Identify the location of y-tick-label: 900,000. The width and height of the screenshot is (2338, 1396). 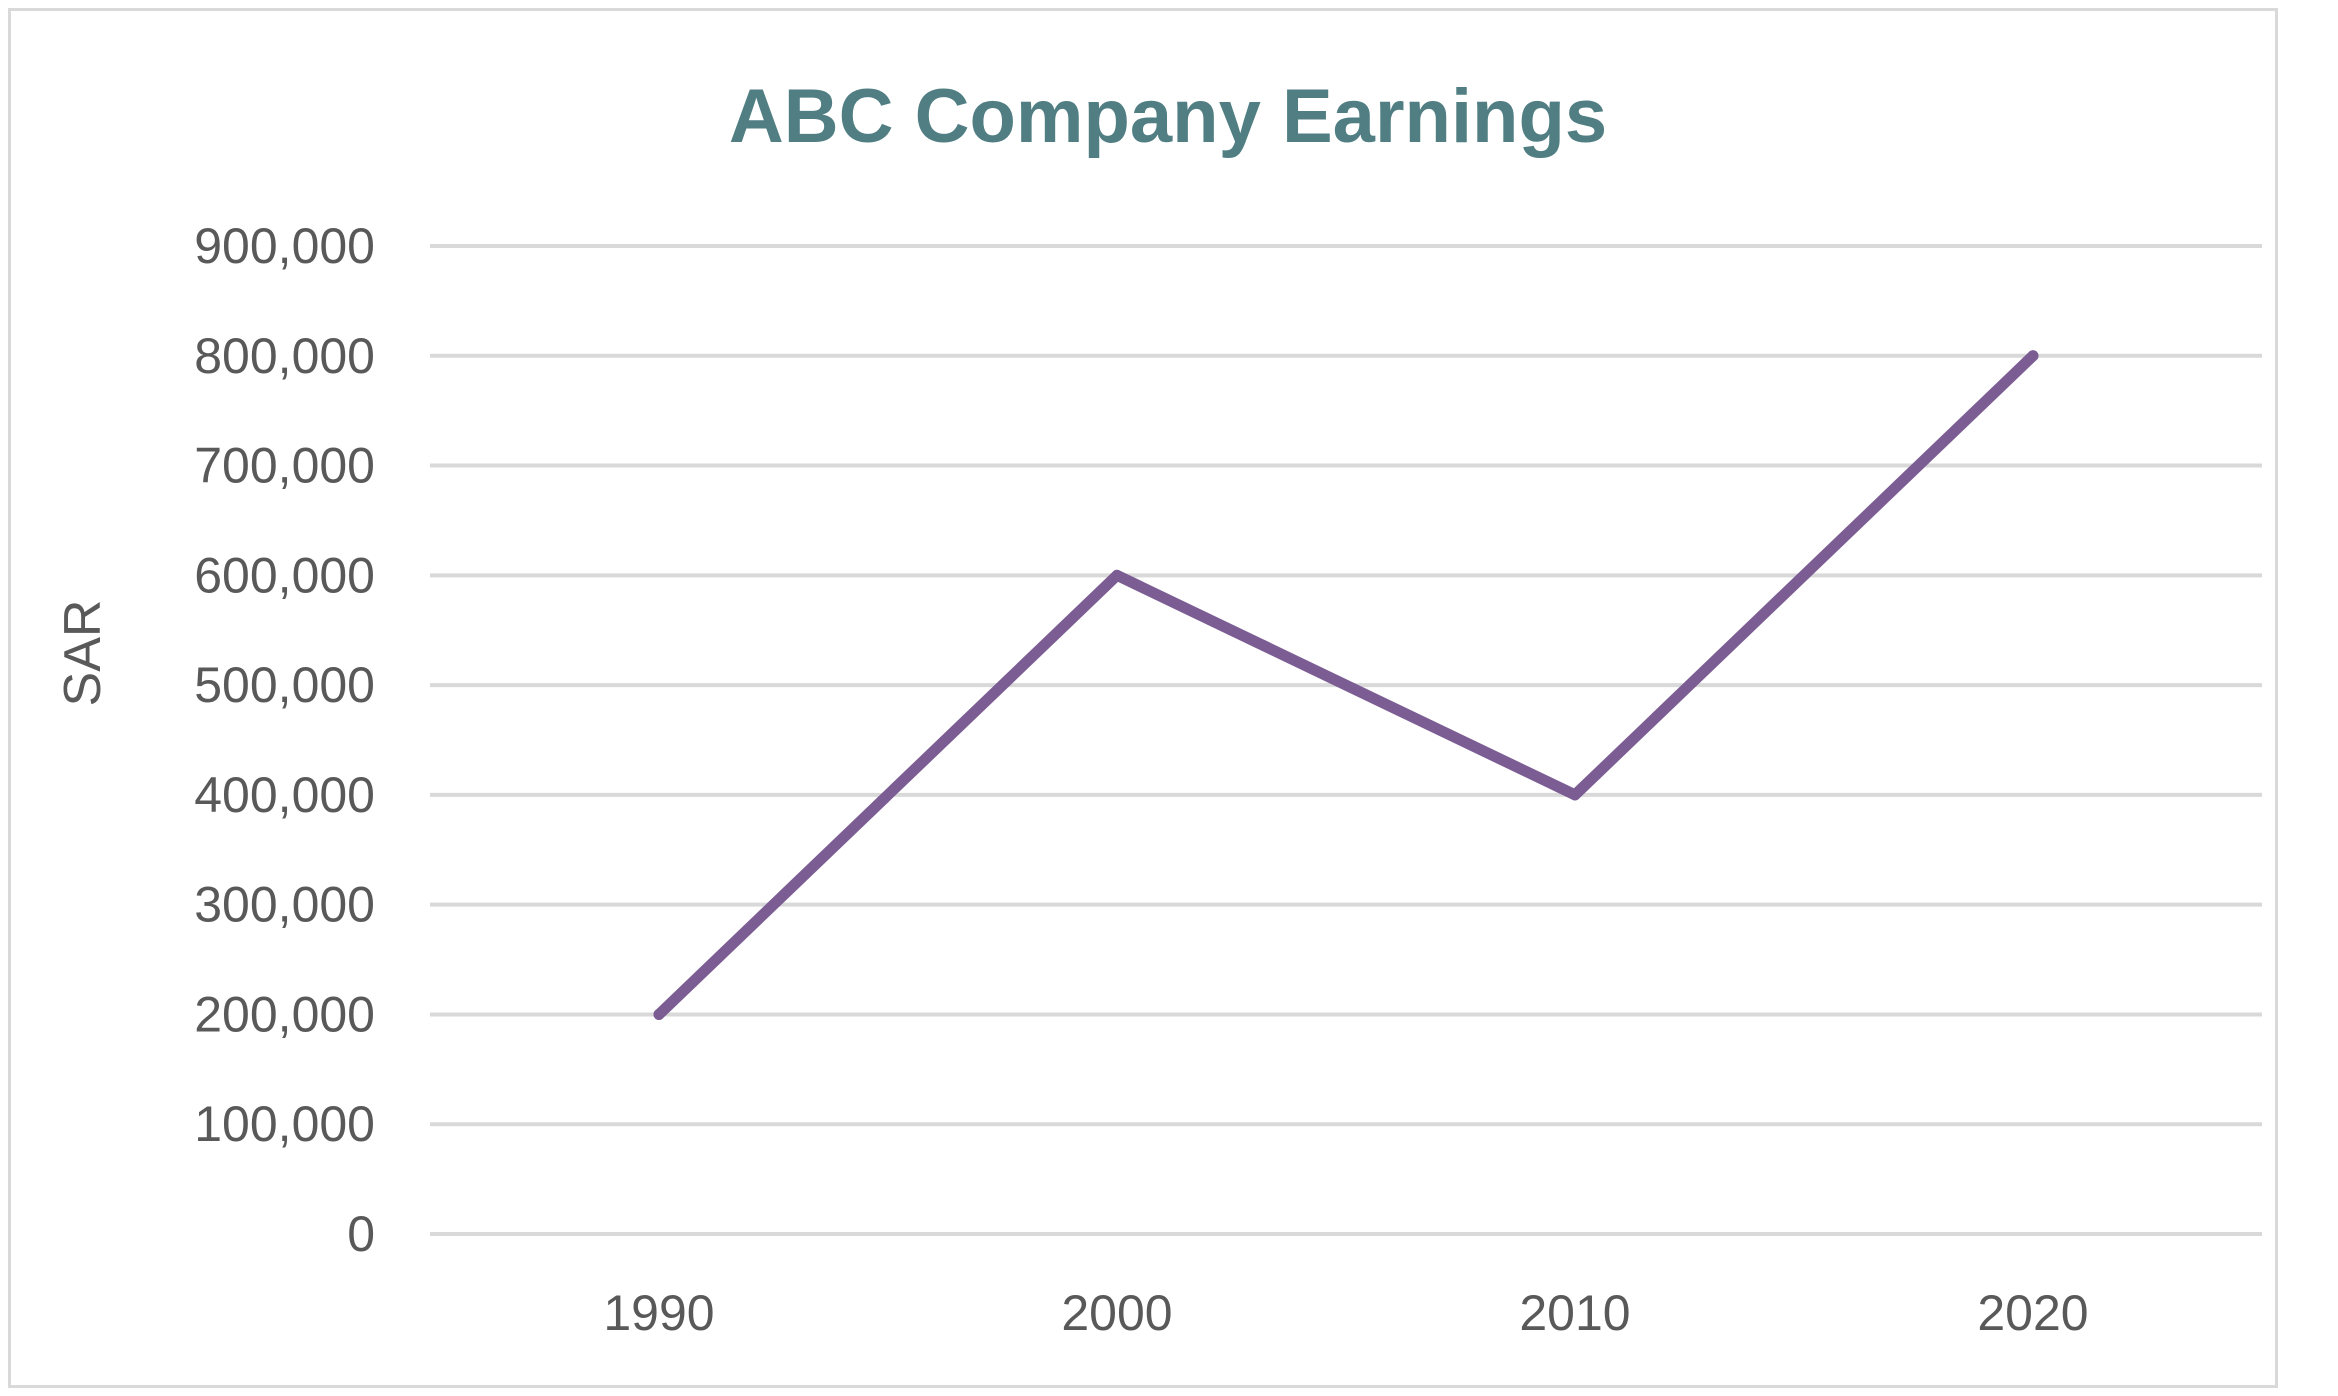
(284, 246).